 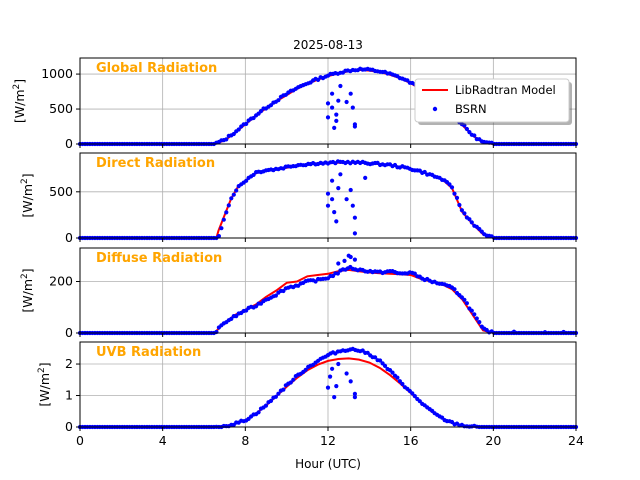 What do you see at coordinates (328, 440) in the screenshot?
I see `x-tick-label: 12` at bounding box center [328, 440].